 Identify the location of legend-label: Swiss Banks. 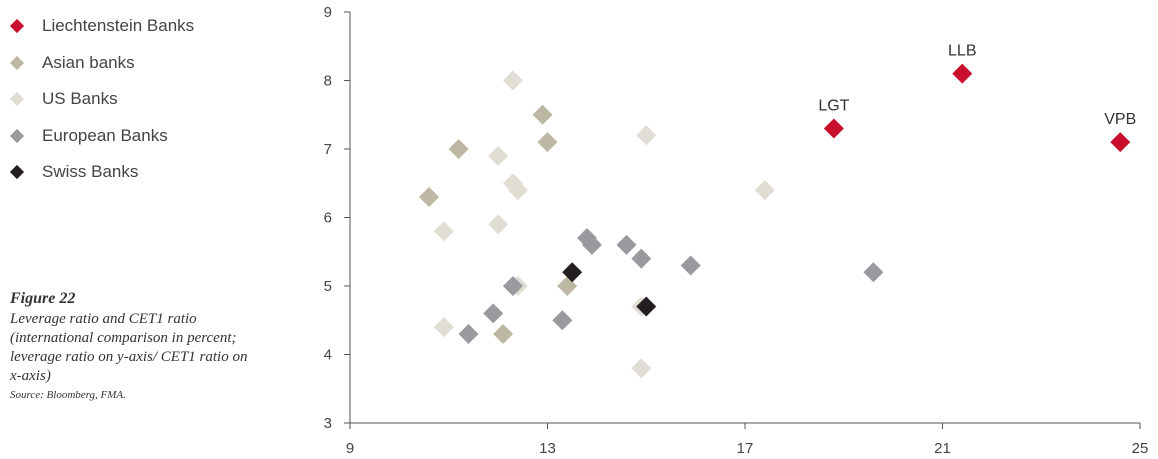
(90, 172).